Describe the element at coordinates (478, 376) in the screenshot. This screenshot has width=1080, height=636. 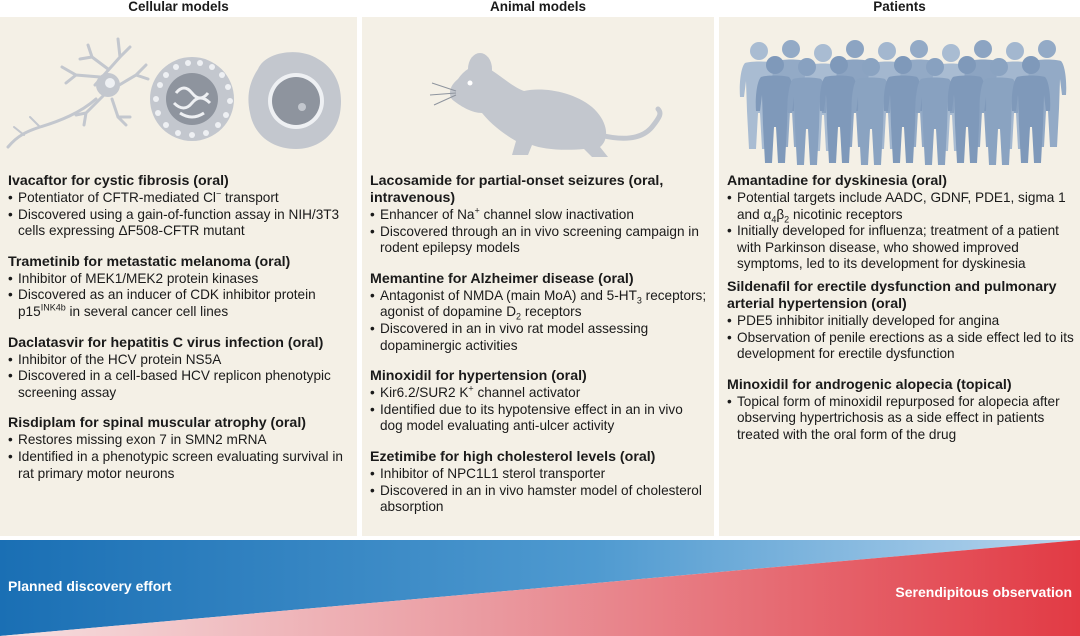
I see `entry-title: Minoxidil for hypertension (oral)` at that location.